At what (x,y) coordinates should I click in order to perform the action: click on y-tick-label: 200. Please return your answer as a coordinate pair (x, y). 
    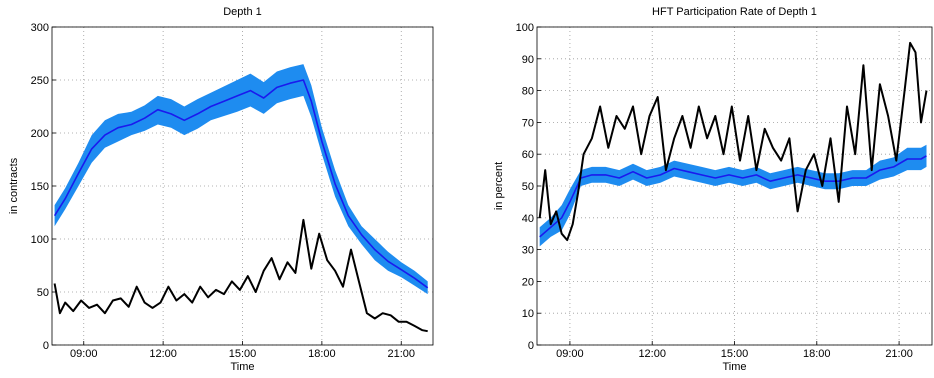
    Looking at the image, I should click on (40, 134).